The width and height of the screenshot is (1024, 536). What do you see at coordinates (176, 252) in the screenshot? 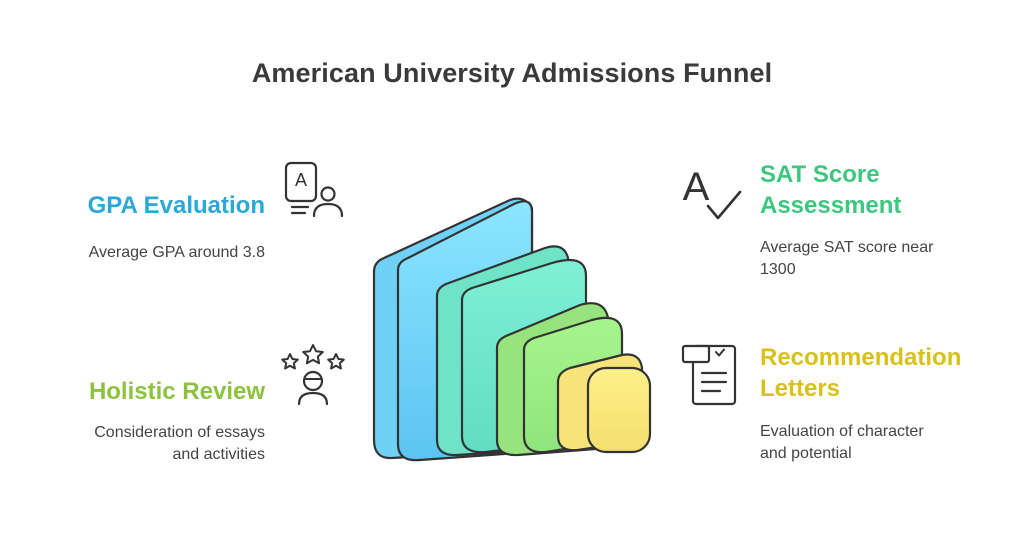
I see `gpa-evaluation-description: Average GPA around 3.8` at bounding box center [176, 252].